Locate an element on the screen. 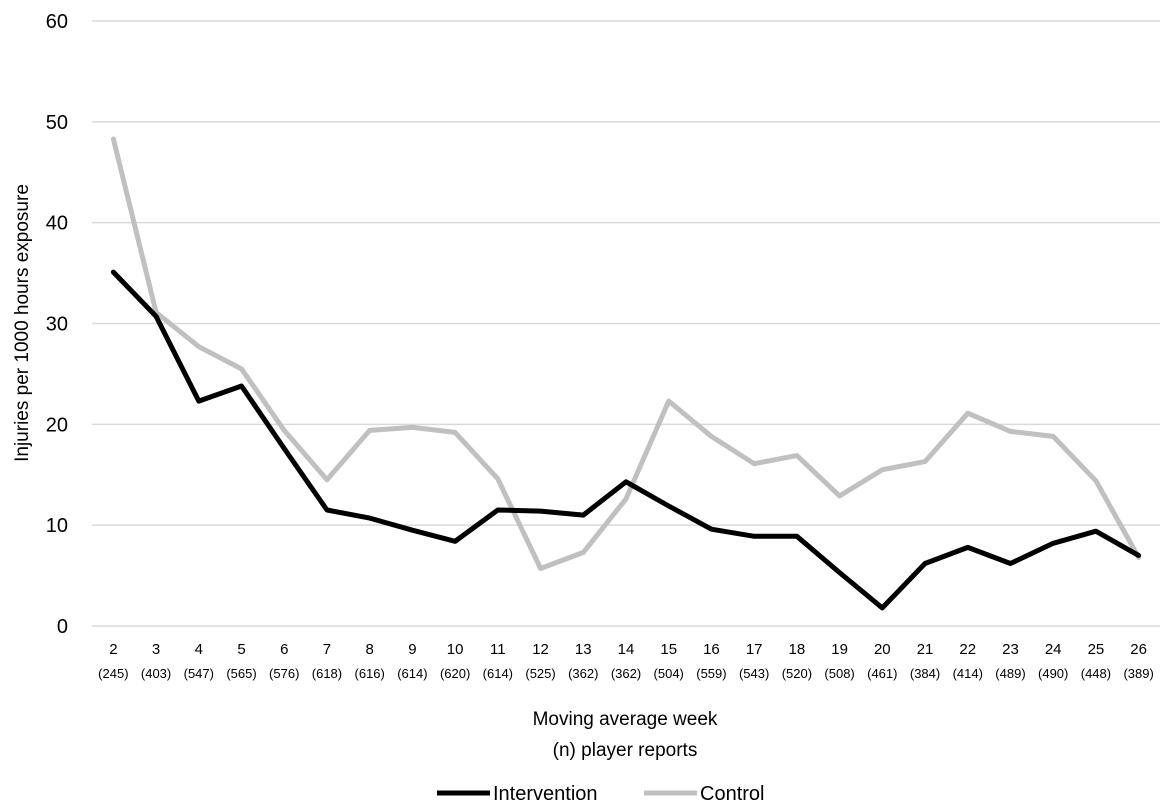  x-tick-count-label: (525) is located at coordinates (540, 673).